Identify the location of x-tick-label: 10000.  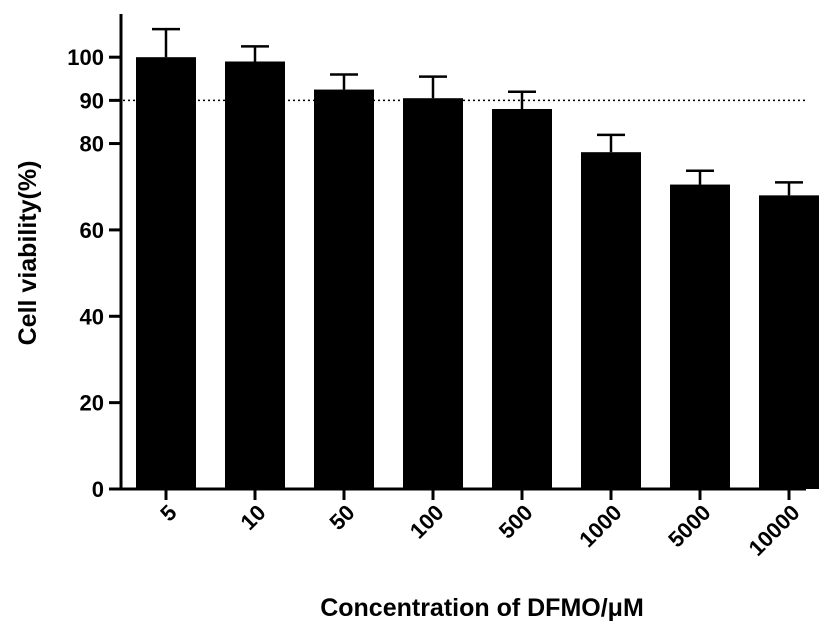
(774, 530).